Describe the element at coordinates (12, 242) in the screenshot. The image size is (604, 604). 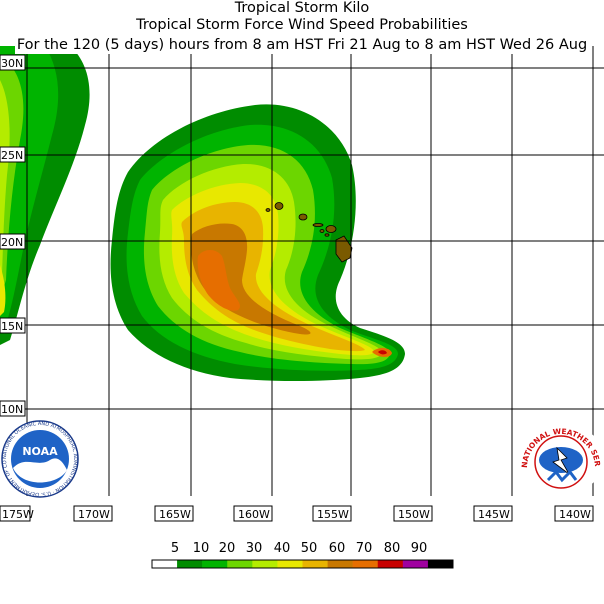
I see `lat-label-20n: 20N` at that location.